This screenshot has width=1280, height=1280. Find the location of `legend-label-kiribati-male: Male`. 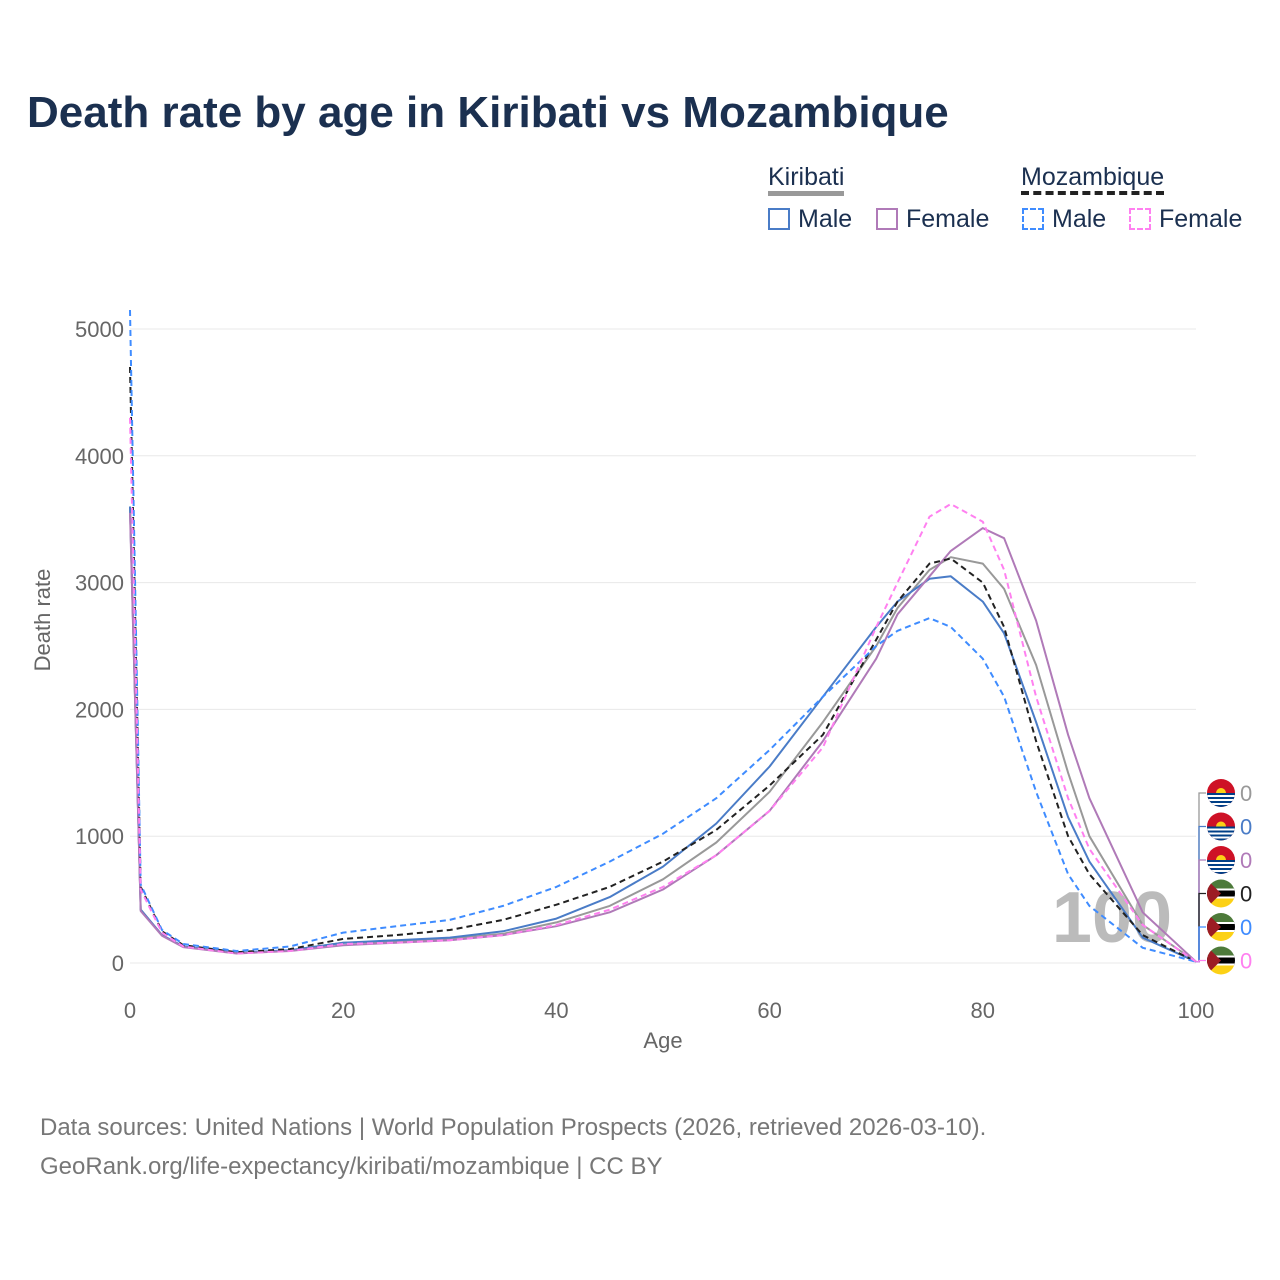

legend-label-kiribati-male: Male is located at coordinates (825, 219).